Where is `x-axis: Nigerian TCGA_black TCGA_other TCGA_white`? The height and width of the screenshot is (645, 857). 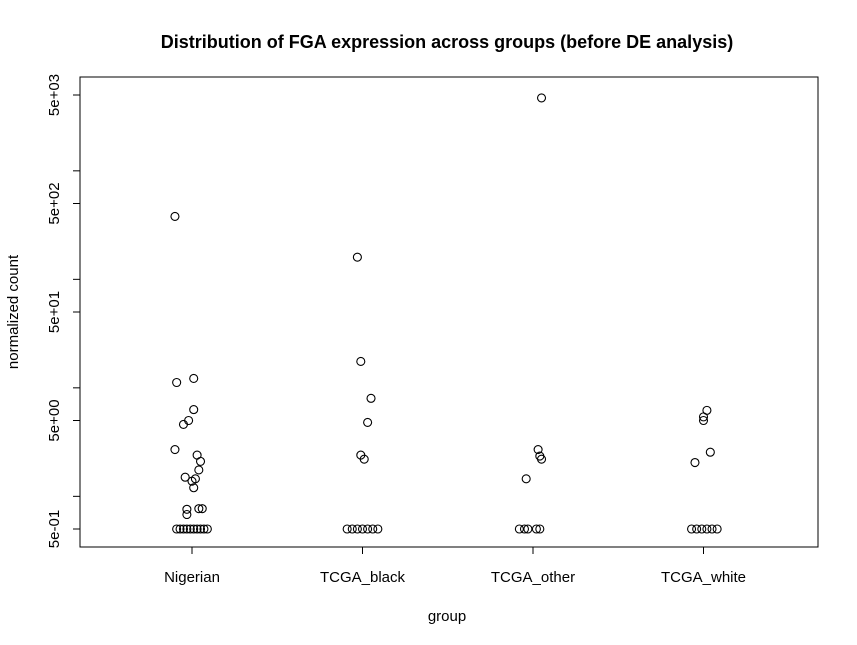 x-axis: Nigerian TCGA_black TCGA_other TCGA_white is located at coordinates (455, 566).